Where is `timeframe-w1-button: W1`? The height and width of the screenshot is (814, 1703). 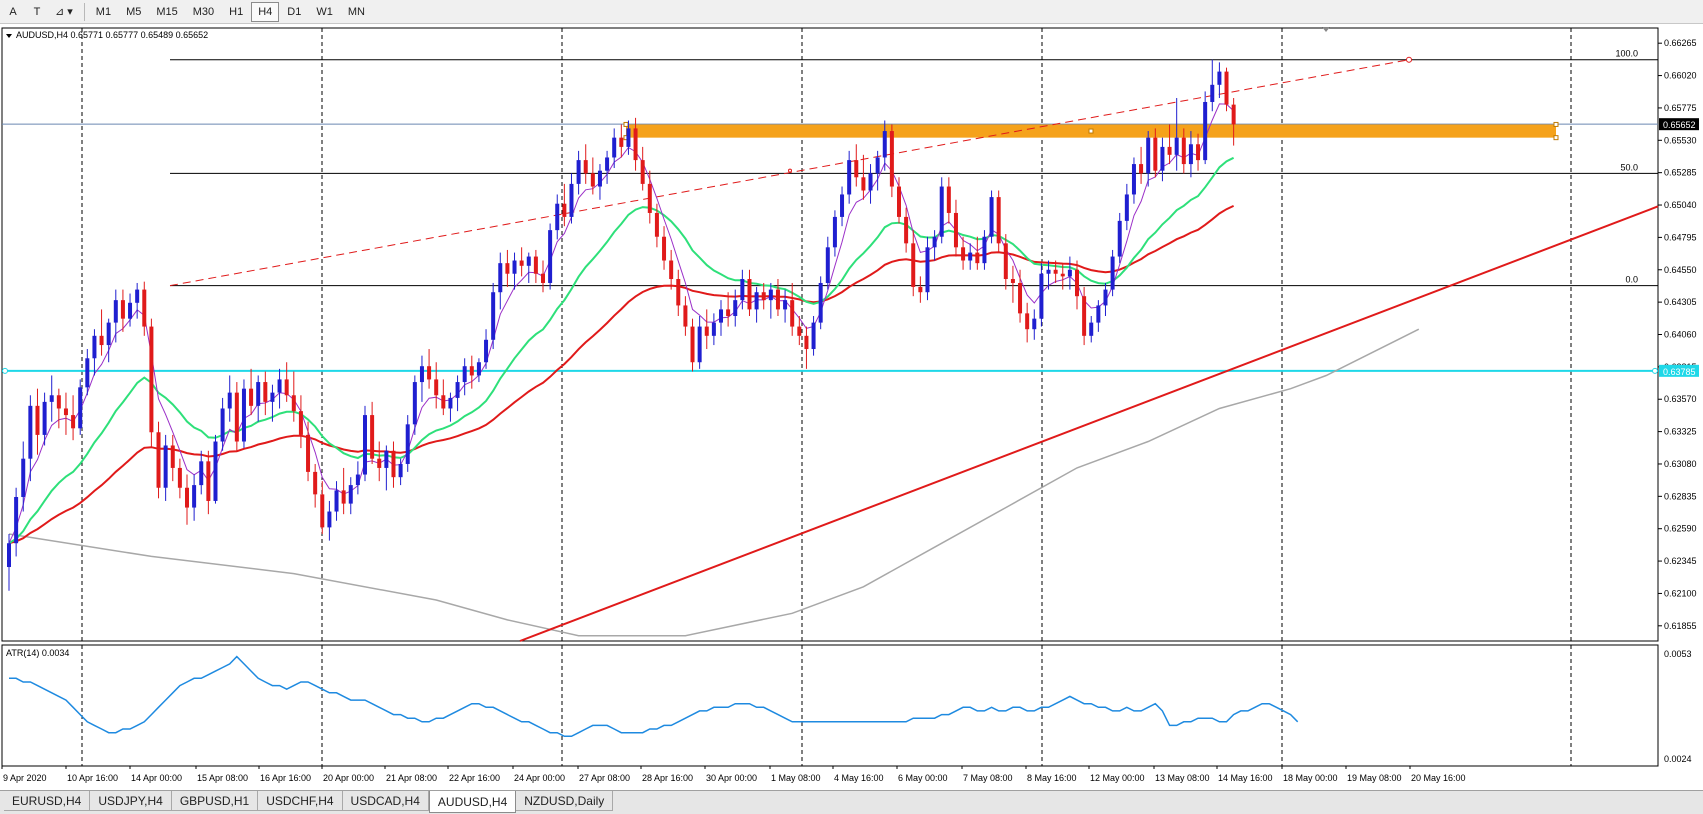 timeframe-w1-button: W1 is located at coordinates (324, 11).